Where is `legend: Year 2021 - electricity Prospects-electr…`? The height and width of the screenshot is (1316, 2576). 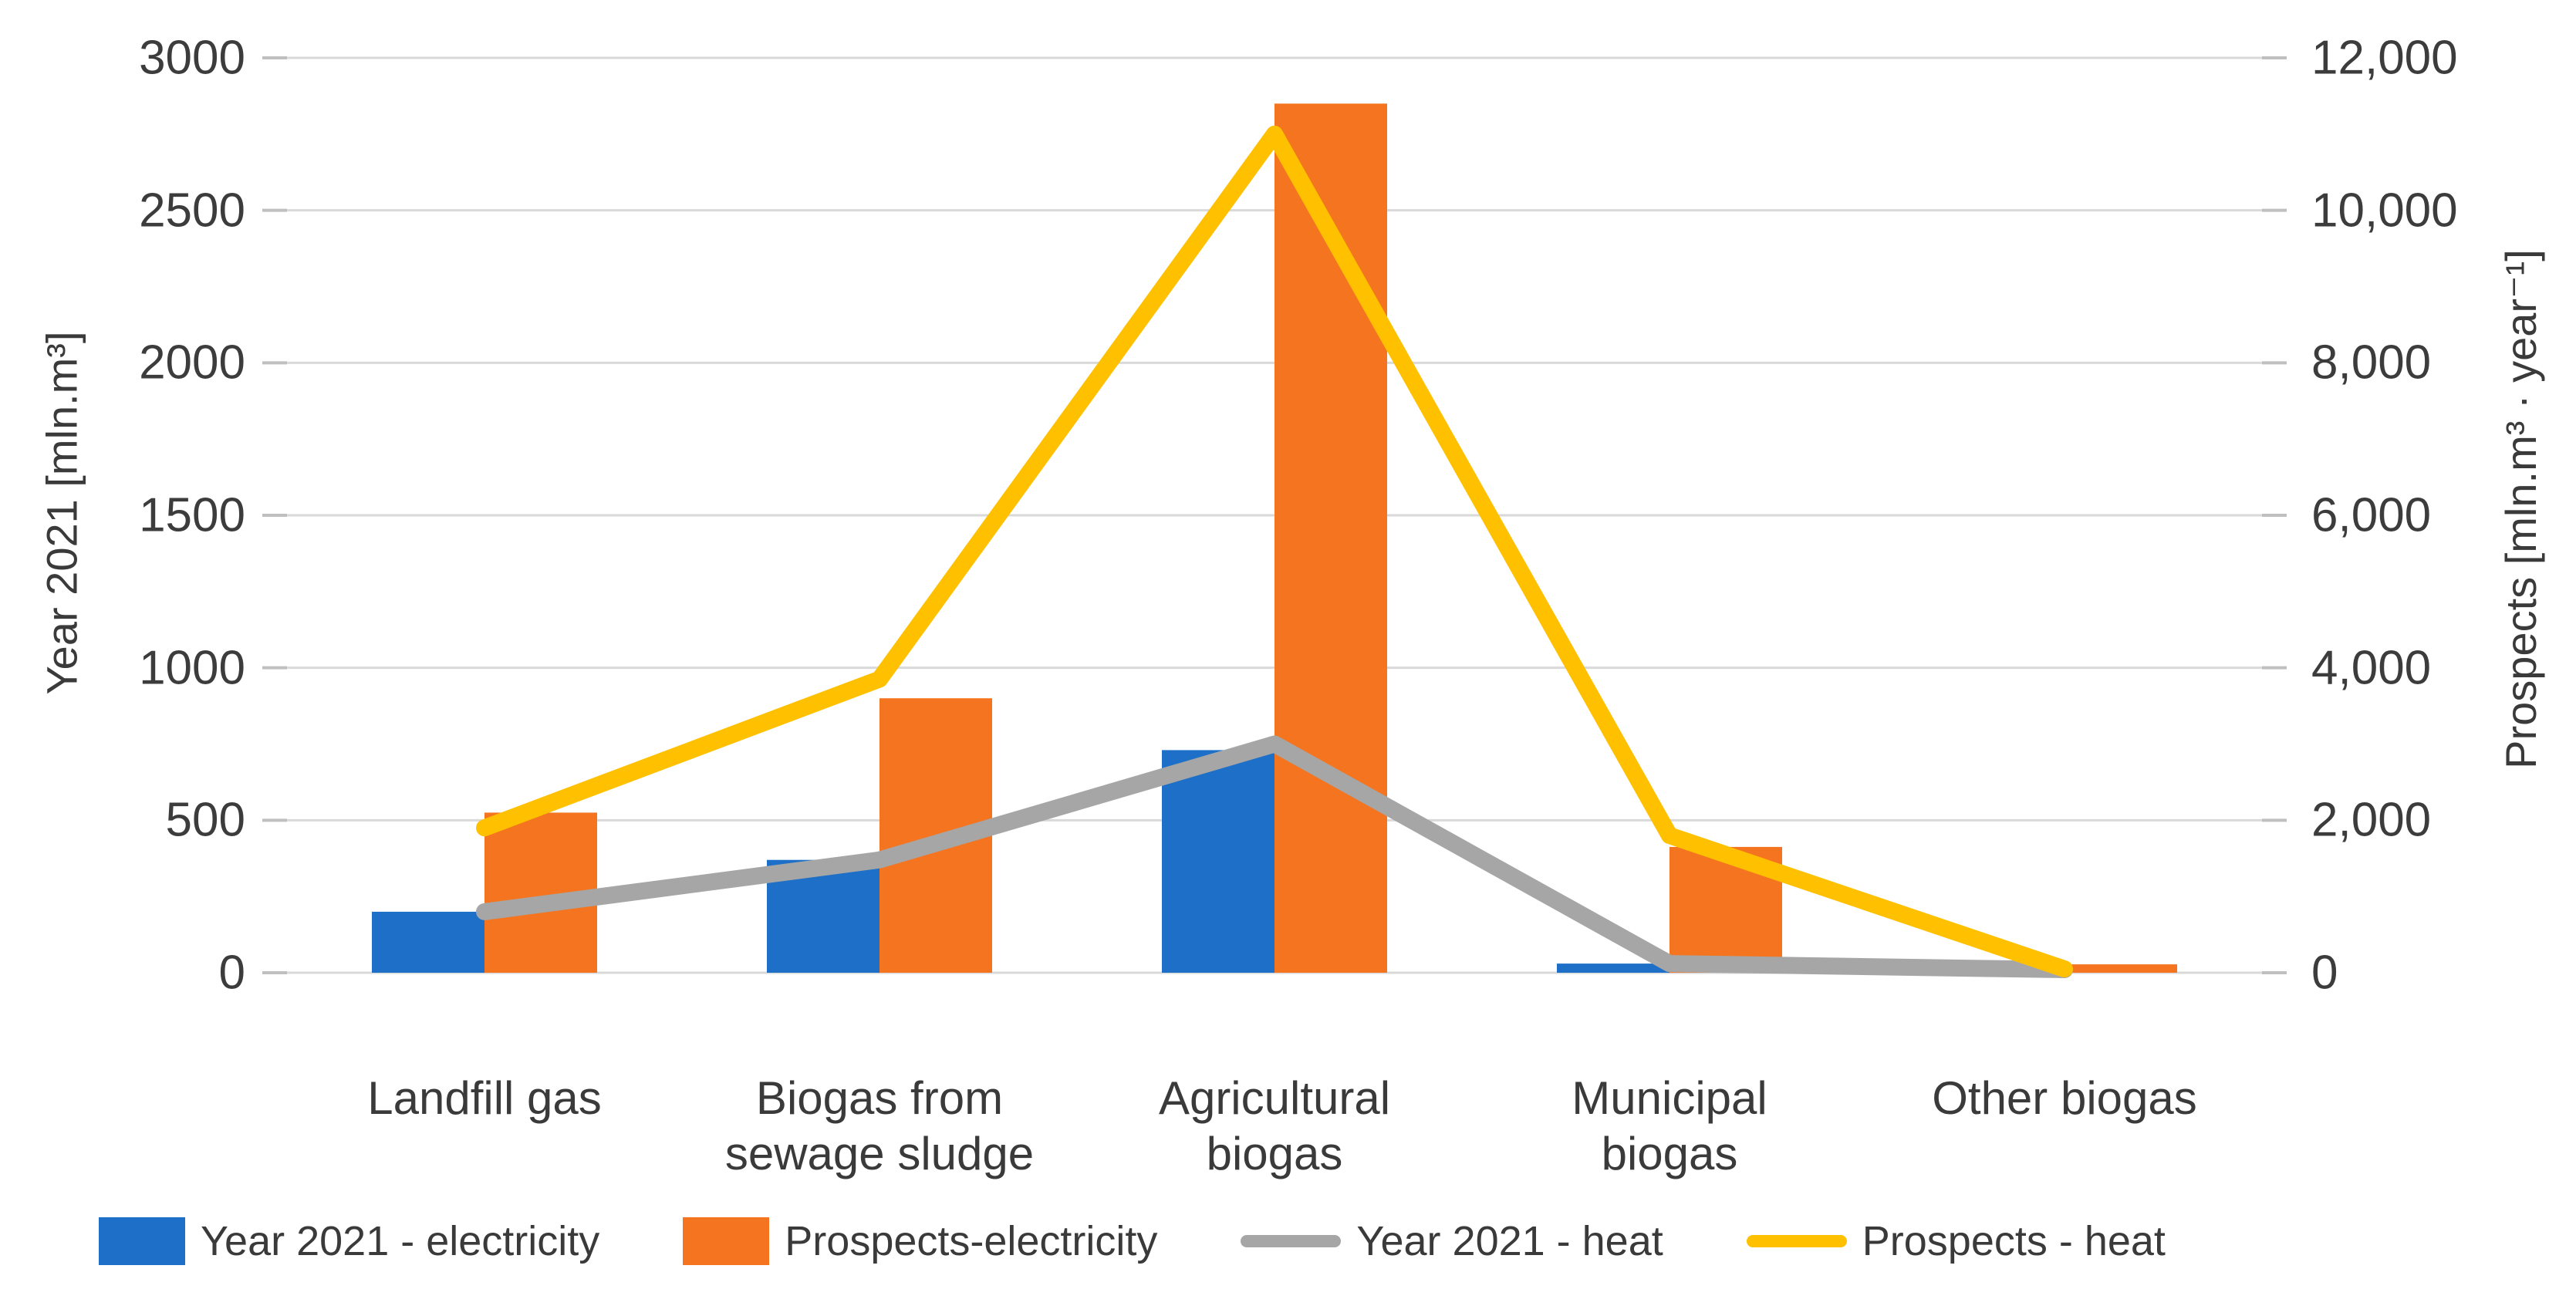
legend: Year 2021 - electricity Prospects-electr… is located at coordinates (1132, 1241).